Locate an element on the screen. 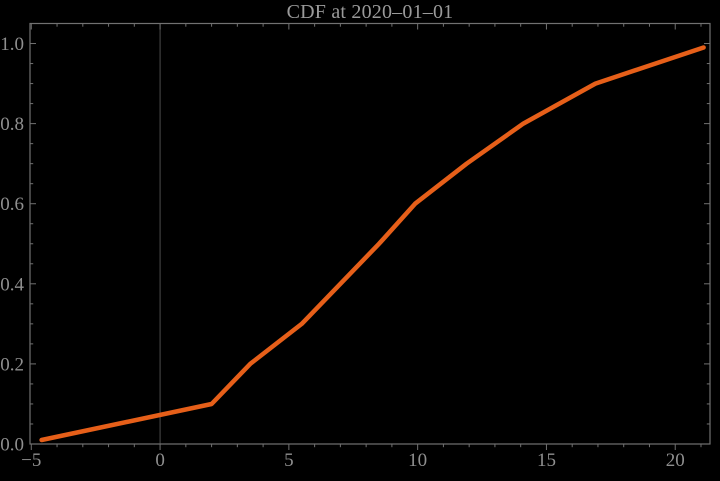 The height and width of the screenshot is (481, 720). y-tick-label: 0.4 is located at coordinates (12, 284).